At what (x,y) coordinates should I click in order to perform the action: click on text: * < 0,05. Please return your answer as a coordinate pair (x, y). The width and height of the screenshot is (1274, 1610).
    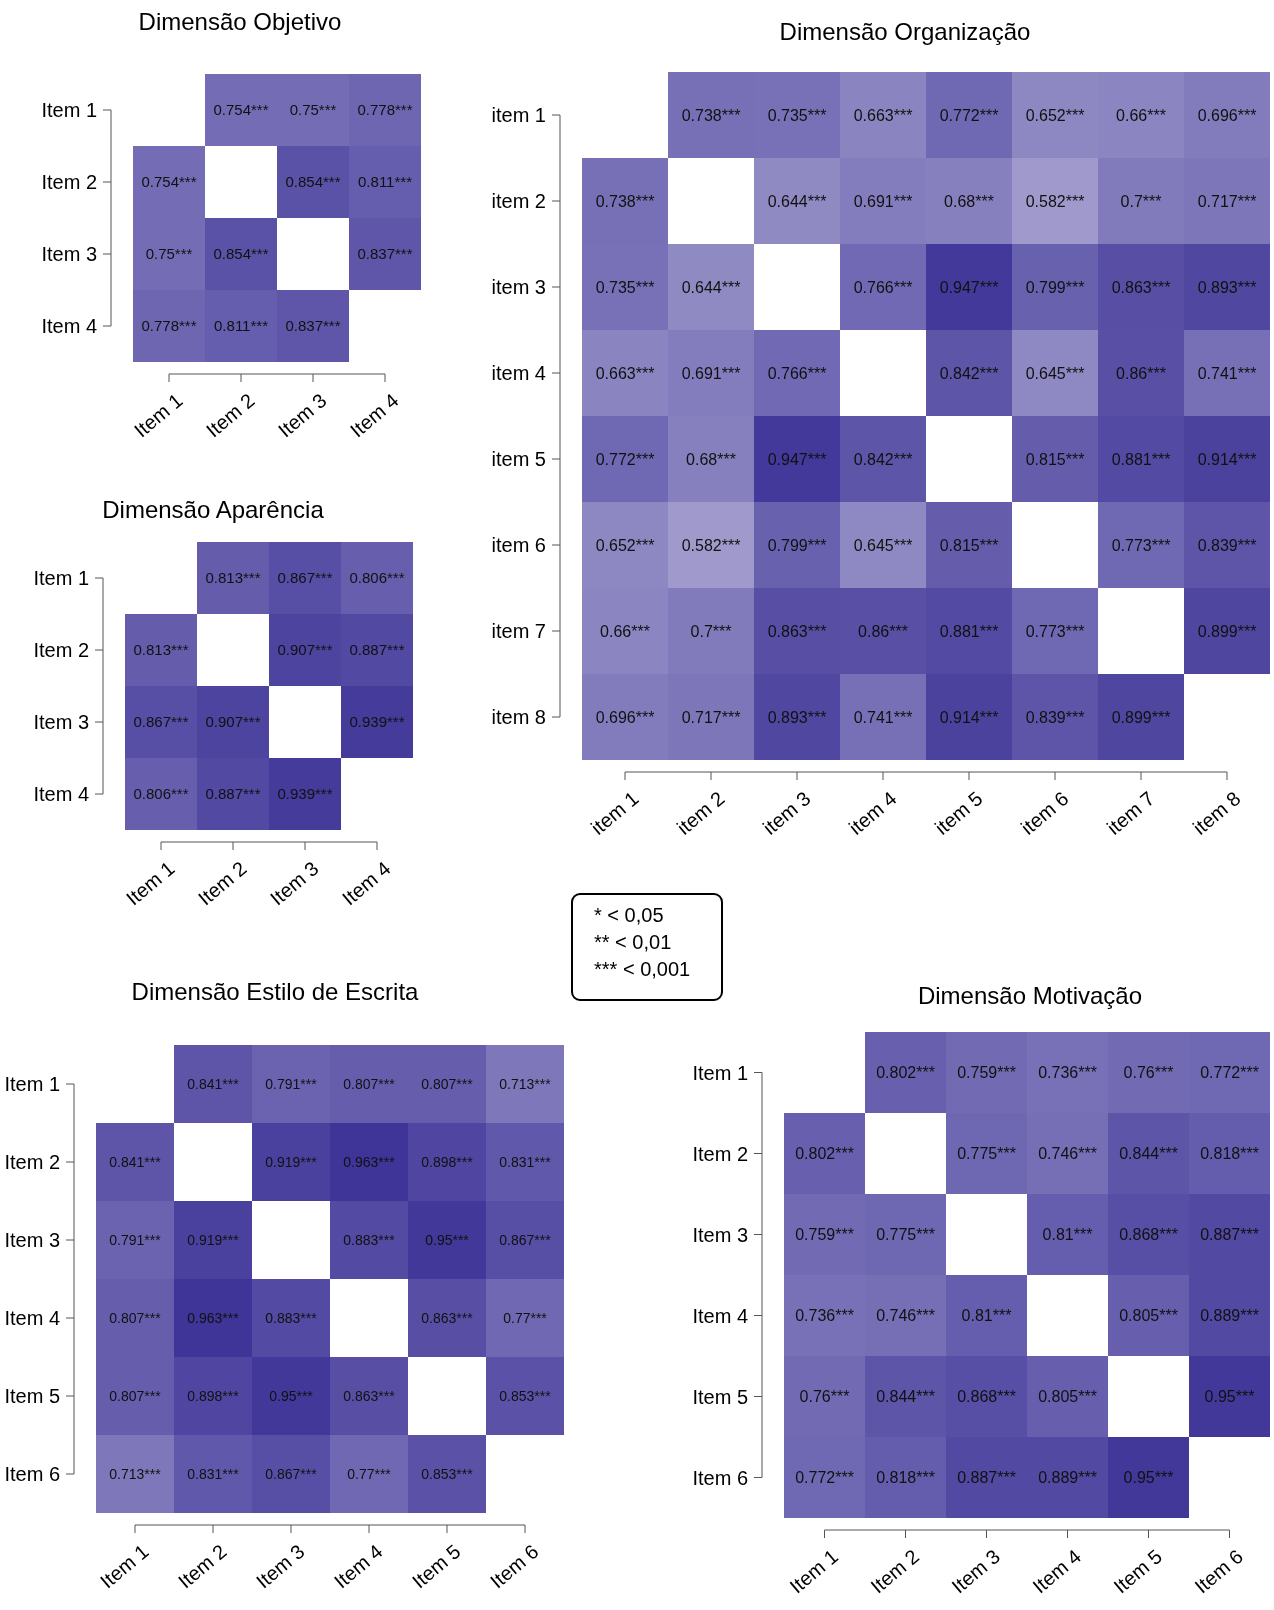
    Looking at the image, I should click on (629, 915).